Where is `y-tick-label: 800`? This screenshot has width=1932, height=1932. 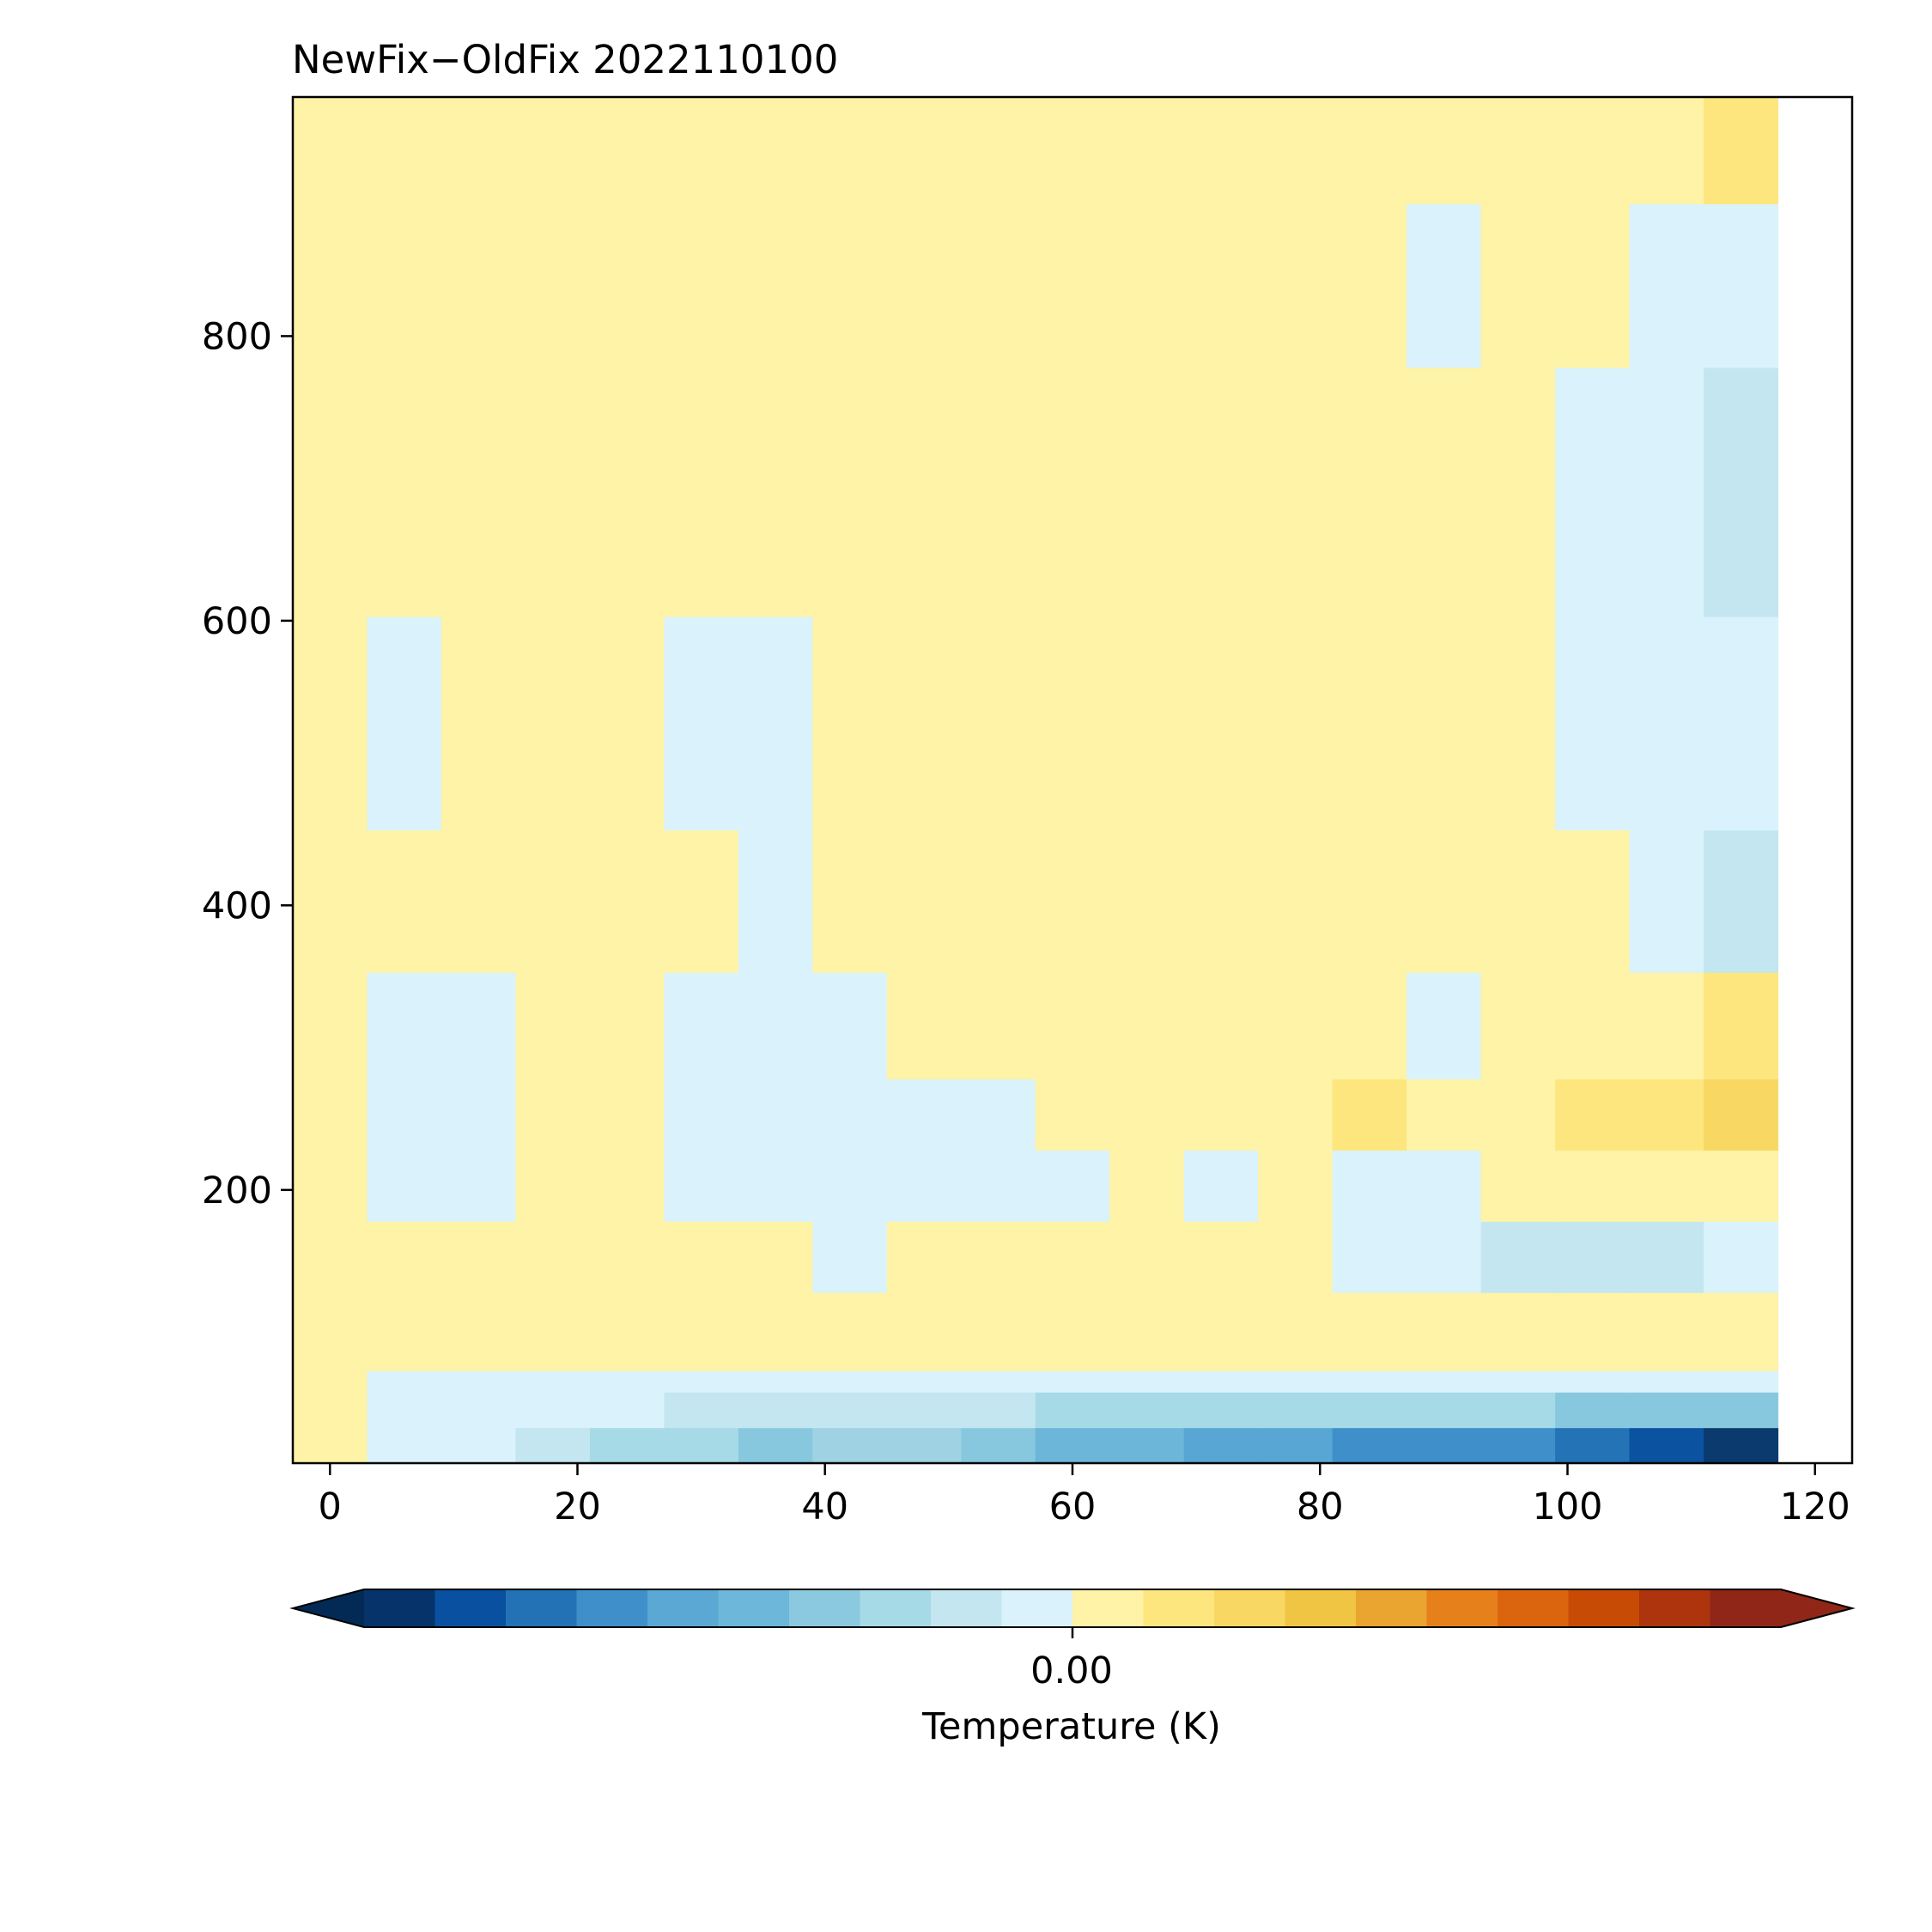
y-tick-label: 800 is located at coordinates (237, 336).